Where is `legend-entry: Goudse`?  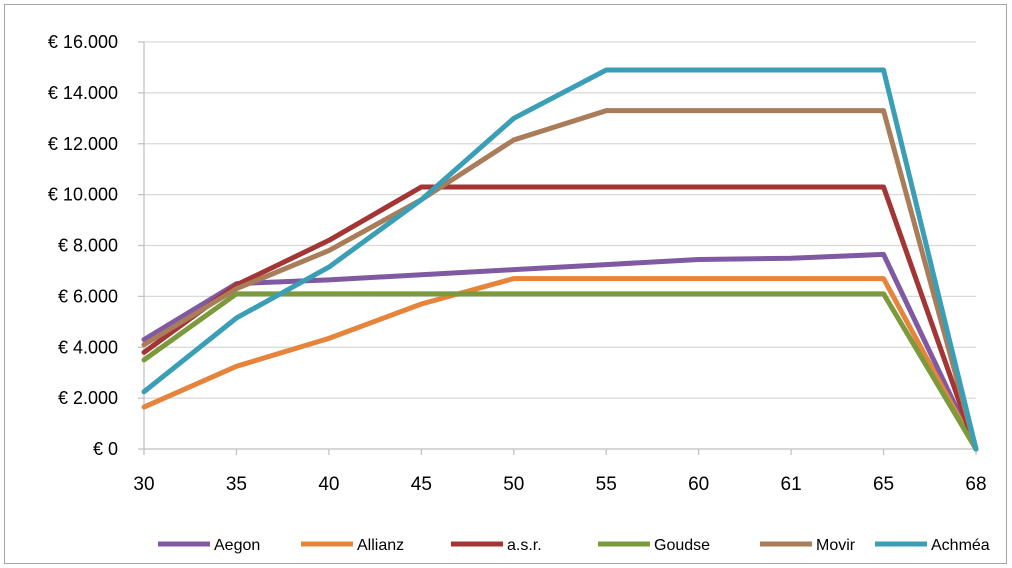
legend-entry: Goudse is located at coordinates (654, 545).